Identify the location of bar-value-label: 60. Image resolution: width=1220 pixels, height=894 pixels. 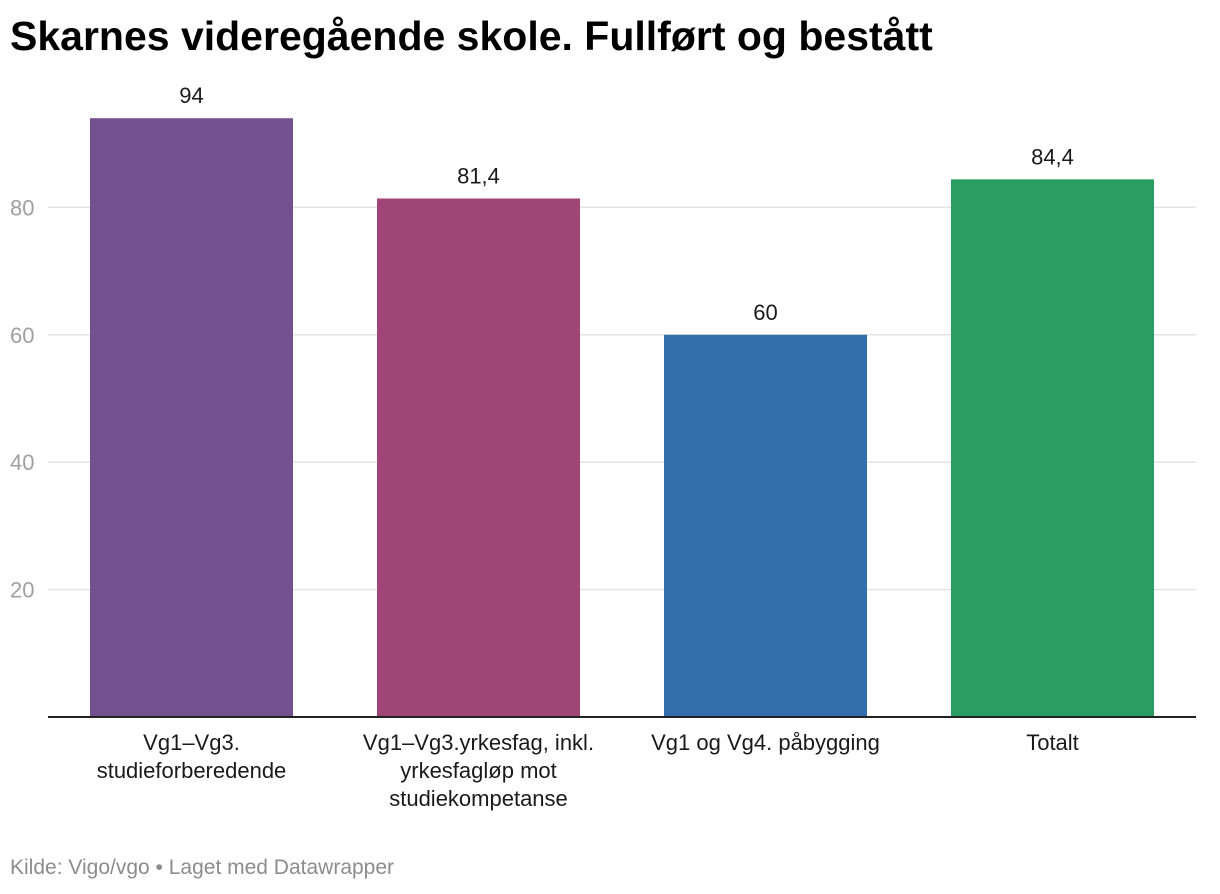
(765, 312).